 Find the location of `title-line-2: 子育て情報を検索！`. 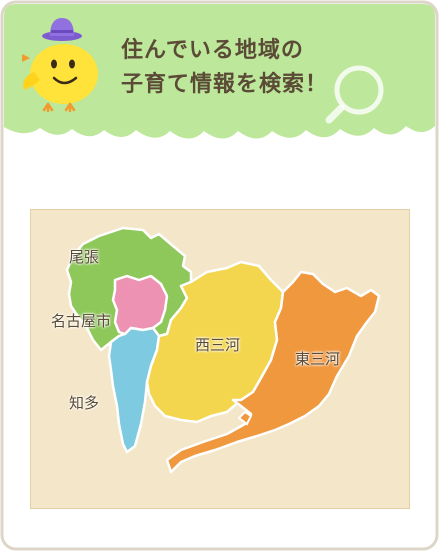

title-line-2: 子育て情報を検索！ is located at coordinates (225, 84).